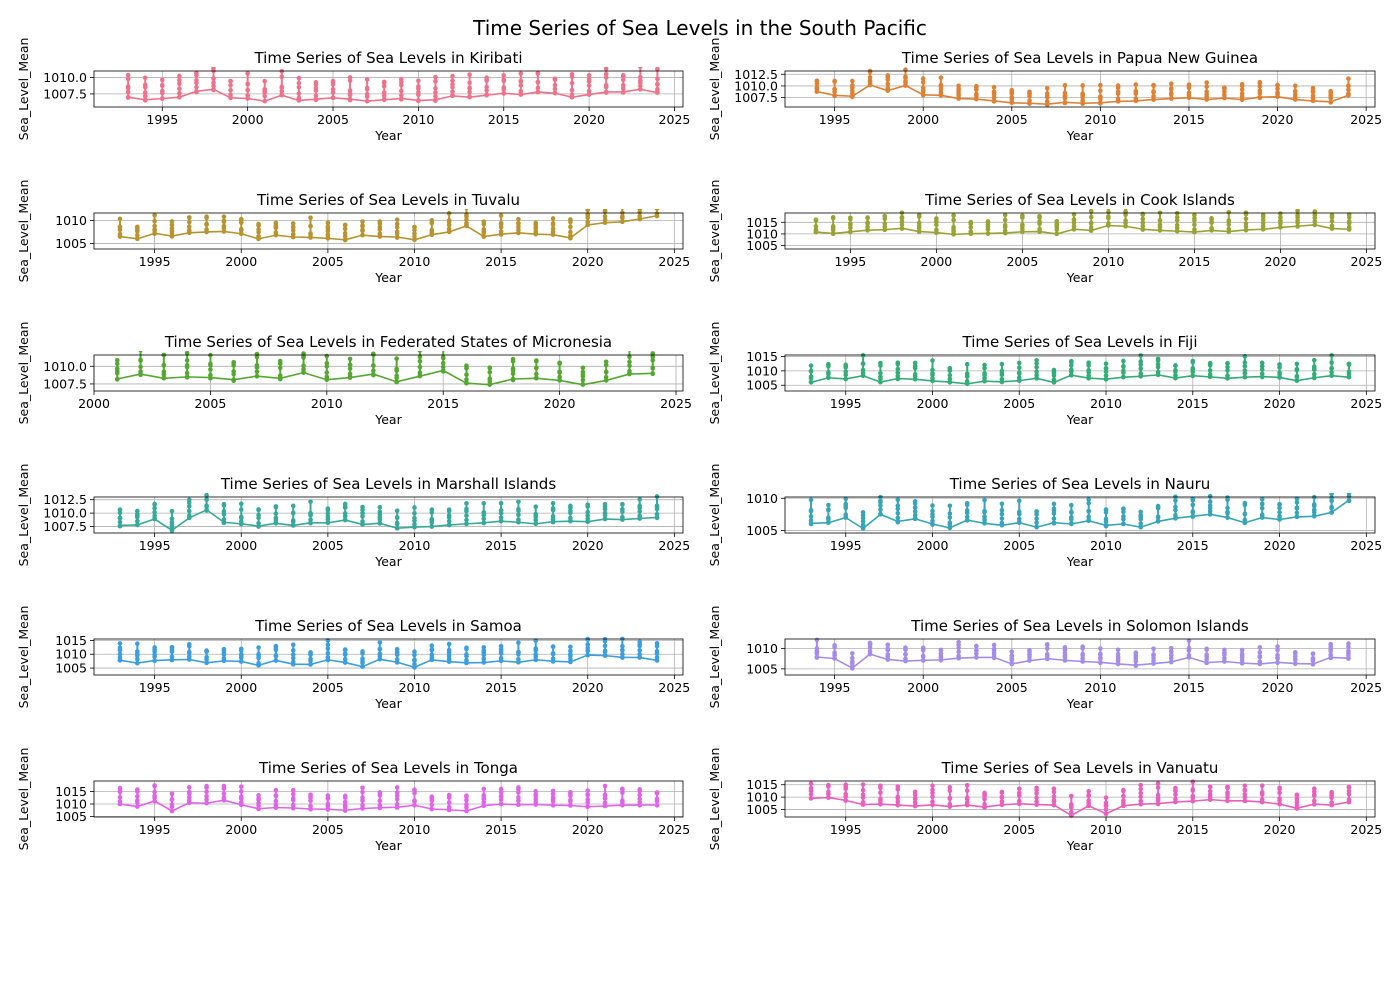 This screenshot has height=1000, width=1400. Describe the element at coordinates (762, 809) in the screenshot. I see `y-tick-label: 1005` at that location.